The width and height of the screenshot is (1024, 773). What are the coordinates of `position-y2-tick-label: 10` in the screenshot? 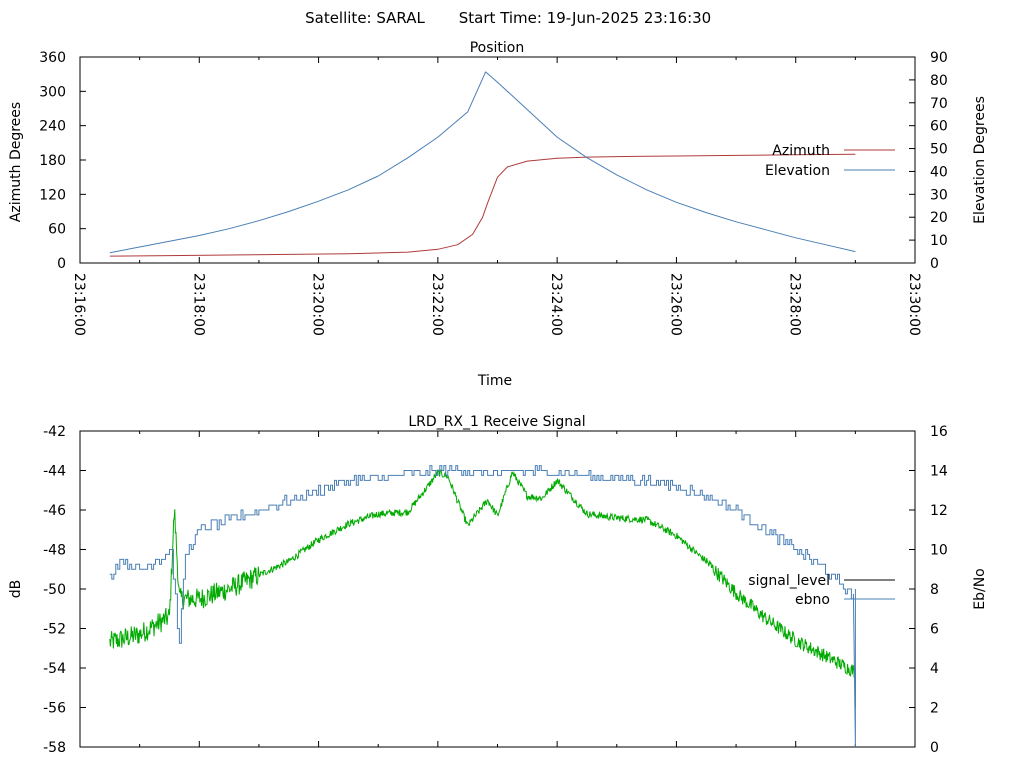 It's located at (939, 241).